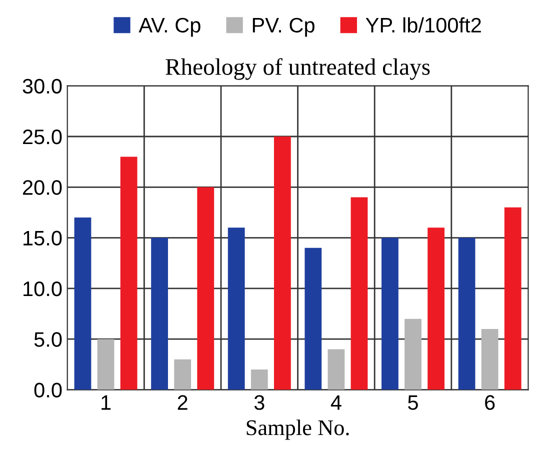 This screenshot has width=539, height=464. I want to click on chart-title: Rheology of untreated clays, so click(298, 69).